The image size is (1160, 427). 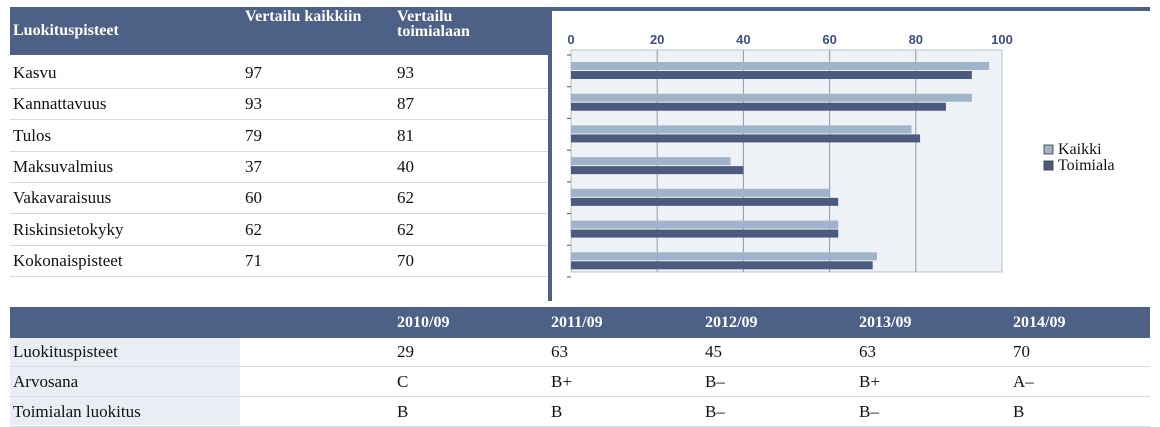 I want to click on table-cell: A–, so click(x=1023, y=381).